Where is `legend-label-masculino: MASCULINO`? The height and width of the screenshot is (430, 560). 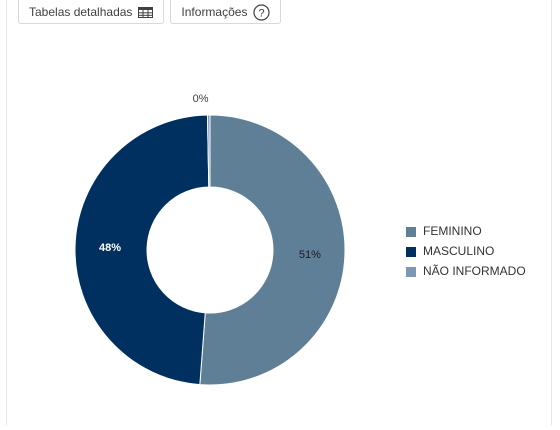
legend-label-masculino: MASCULINO is located at coordinates (459, 251).